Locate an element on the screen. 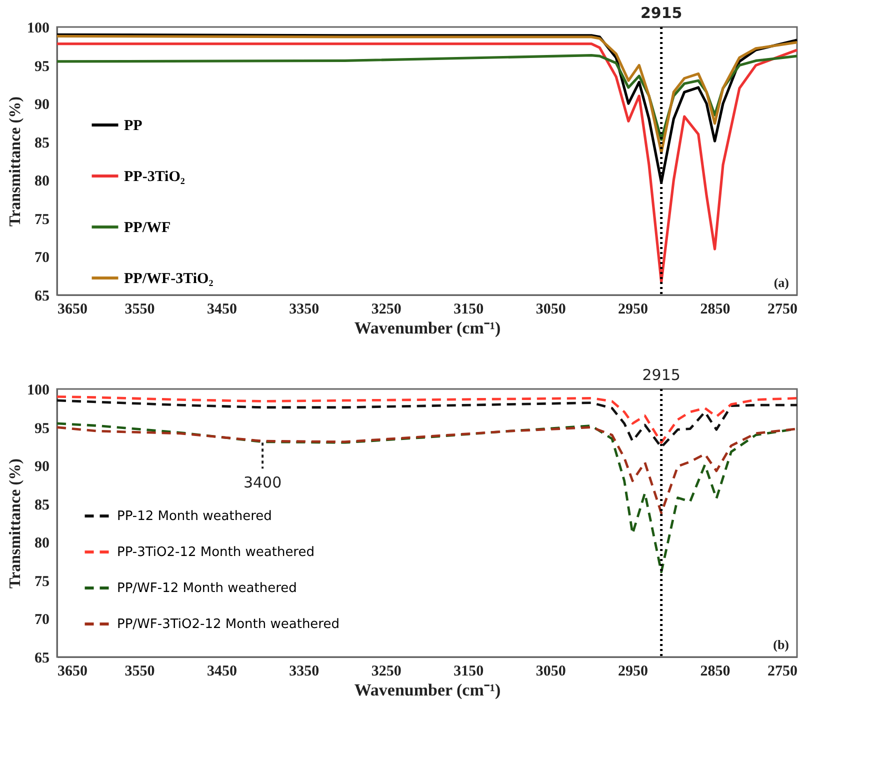 The height and width of the screenshot is (757, 876). legend-label: PP is located at coordinates (133, 126).